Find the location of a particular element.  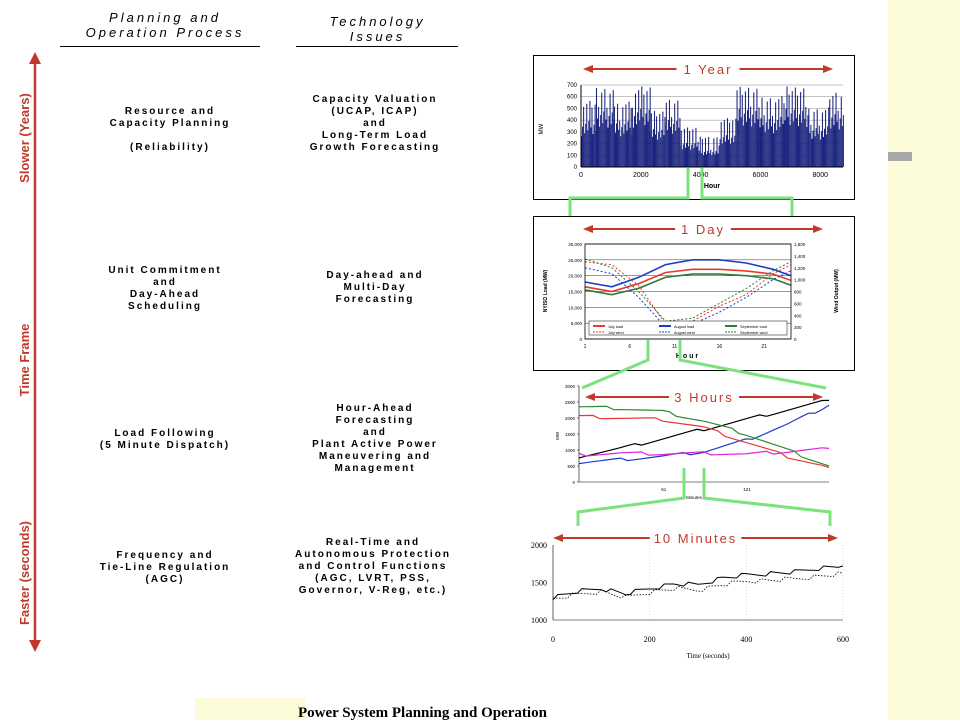

process-cell-3: Load Following (5 Minute Dispatch) is located at coordinates (165, 439).